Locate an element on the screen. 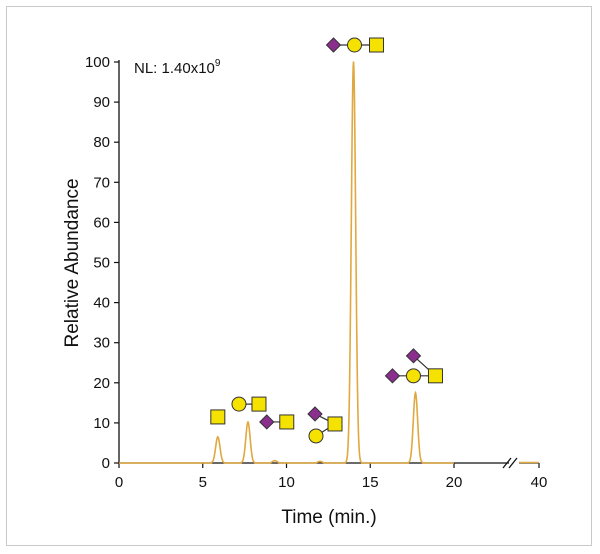 The image size is (600, 554). y-tick-label: 40 is located at coordinates (101, 303).